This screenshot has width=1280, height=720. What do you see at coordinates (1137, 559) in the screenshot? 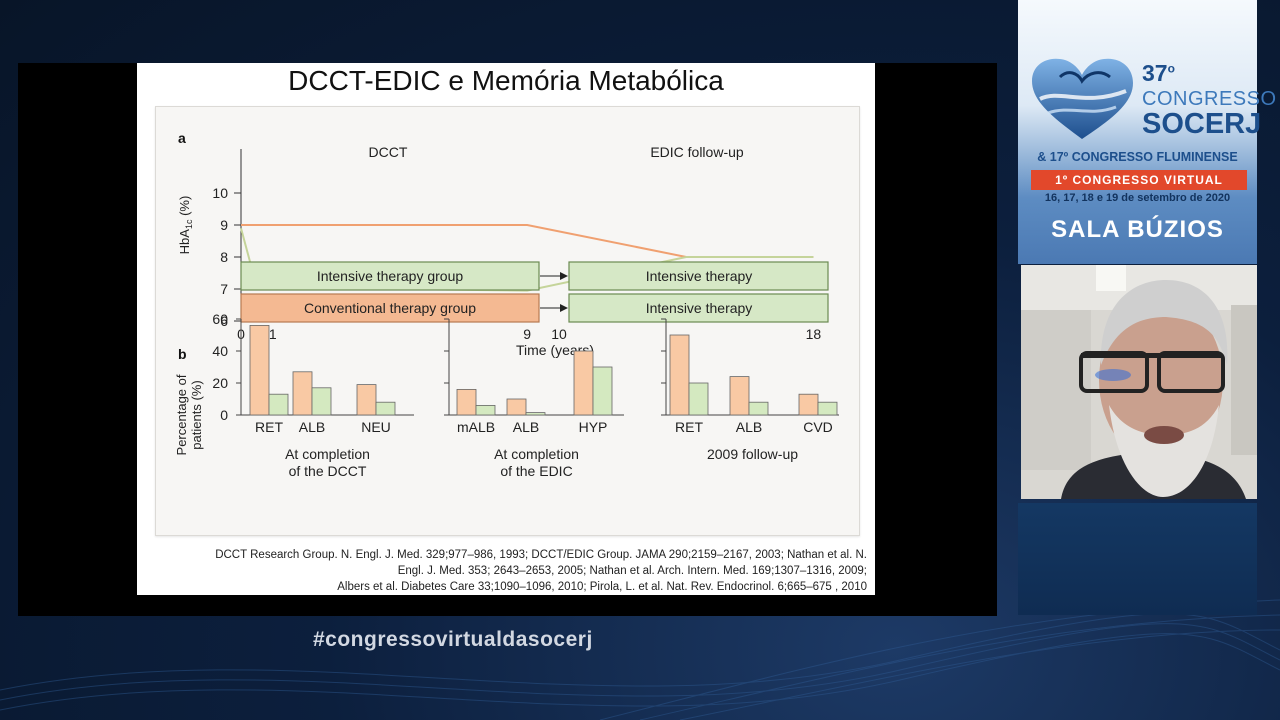
I see `side-panel` at bounding box center [1137, 559].